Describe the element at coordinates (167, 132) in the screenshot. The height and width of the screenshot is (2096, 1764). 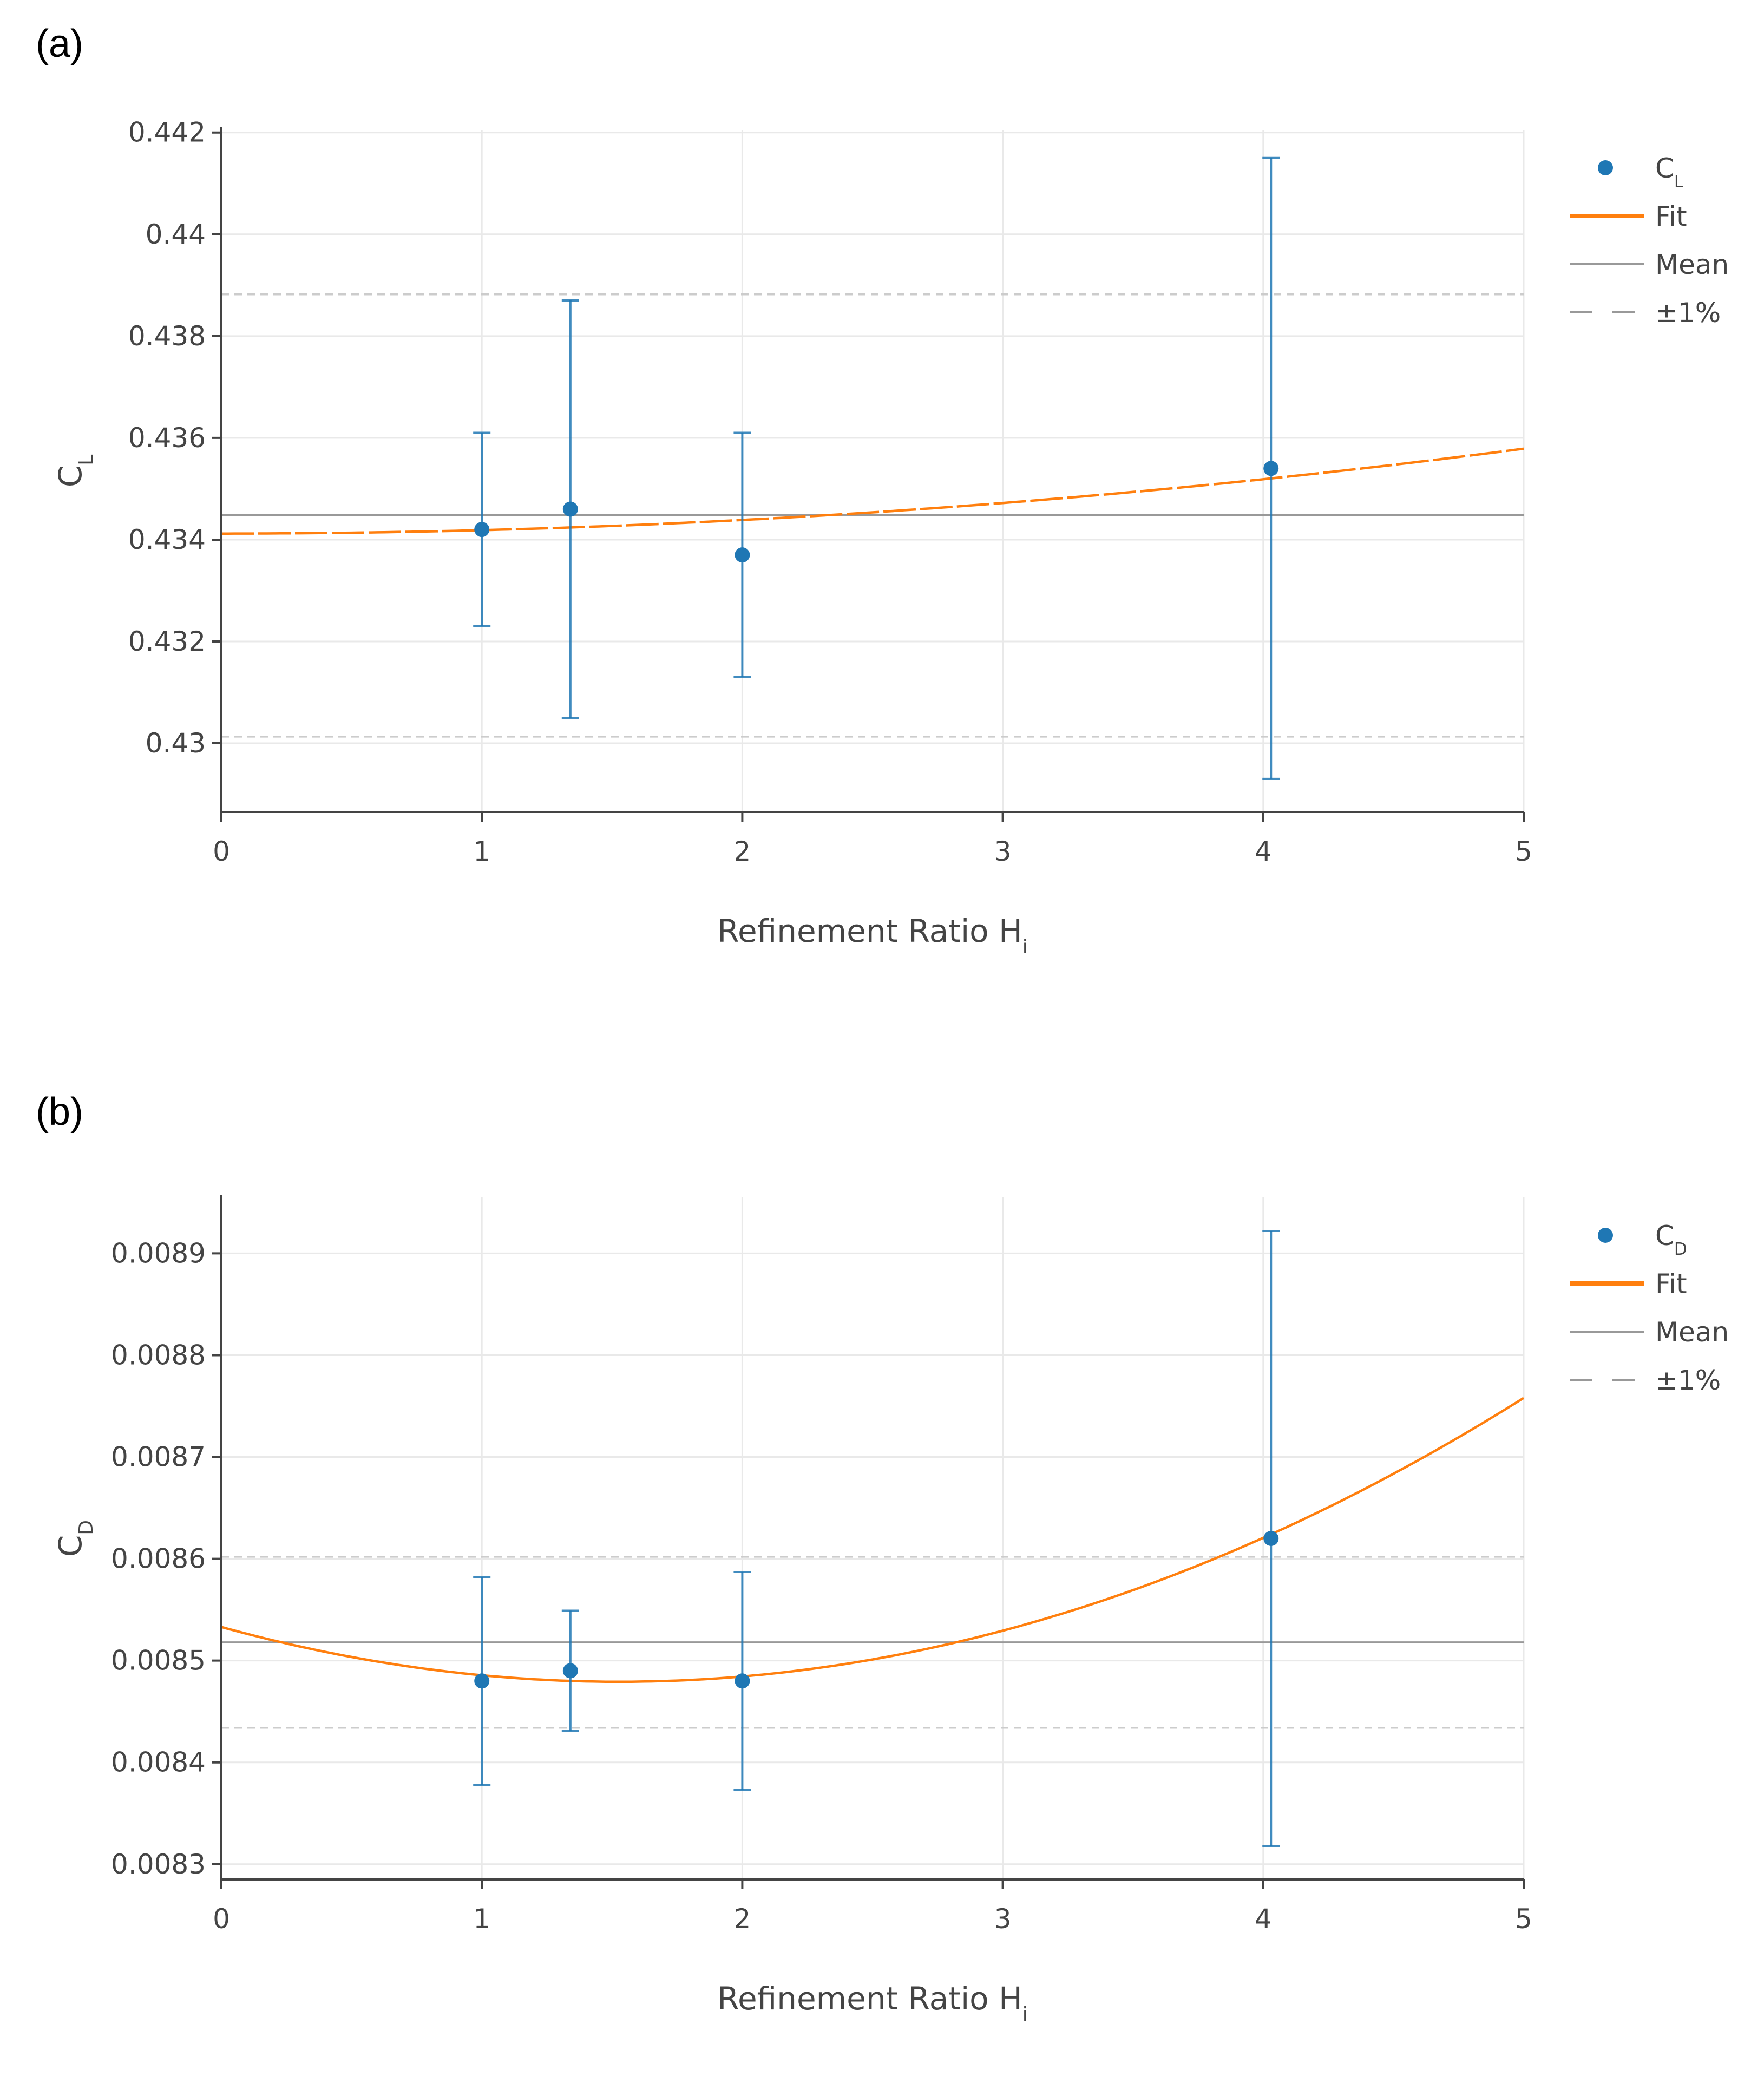
I see `y-tick-label: 0.442` at that location.